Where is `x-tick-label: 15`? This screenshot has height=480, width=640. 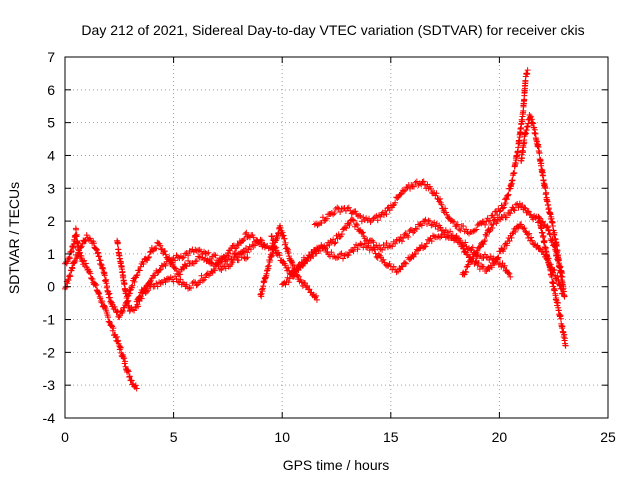 x-tick-label: 15 is located at coordinates (391, 437).